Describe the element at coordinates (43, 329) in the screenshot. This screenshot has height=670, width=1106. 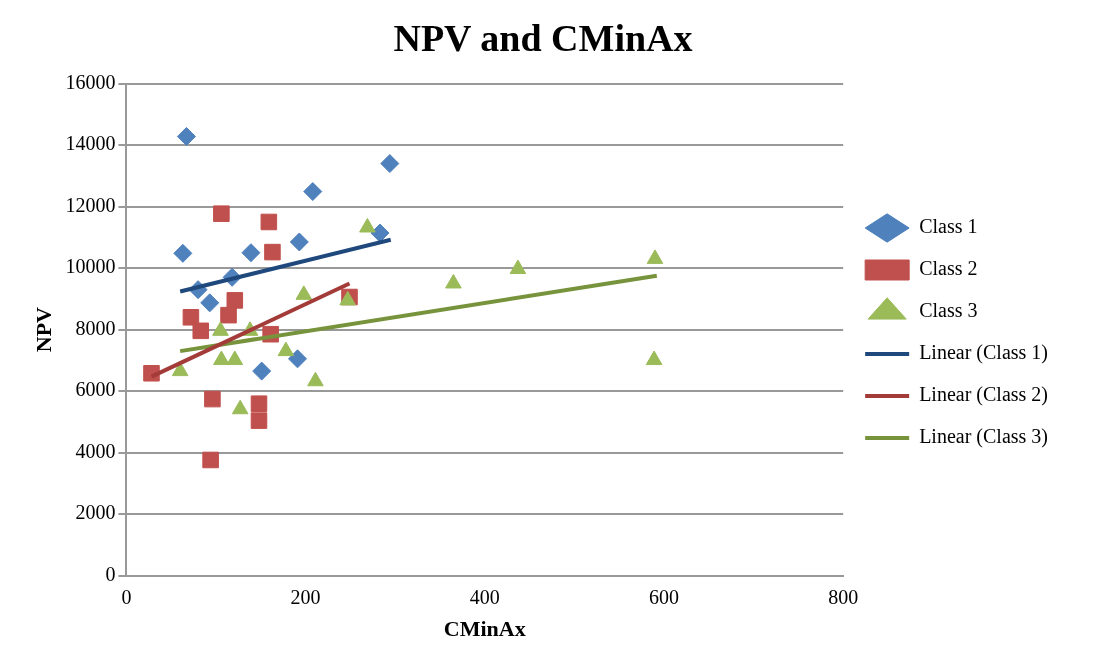
I see `y-axis-title: NPV` at that location.